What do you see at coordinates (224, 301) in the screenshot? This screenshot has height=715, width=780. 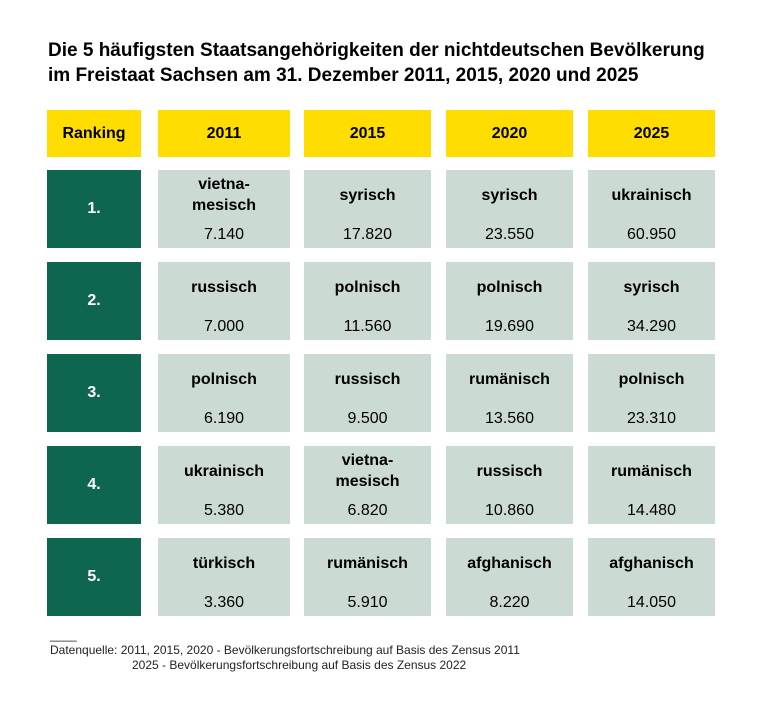 I see `table-cell: russisch 7.000` at bounding box center [224, 301].